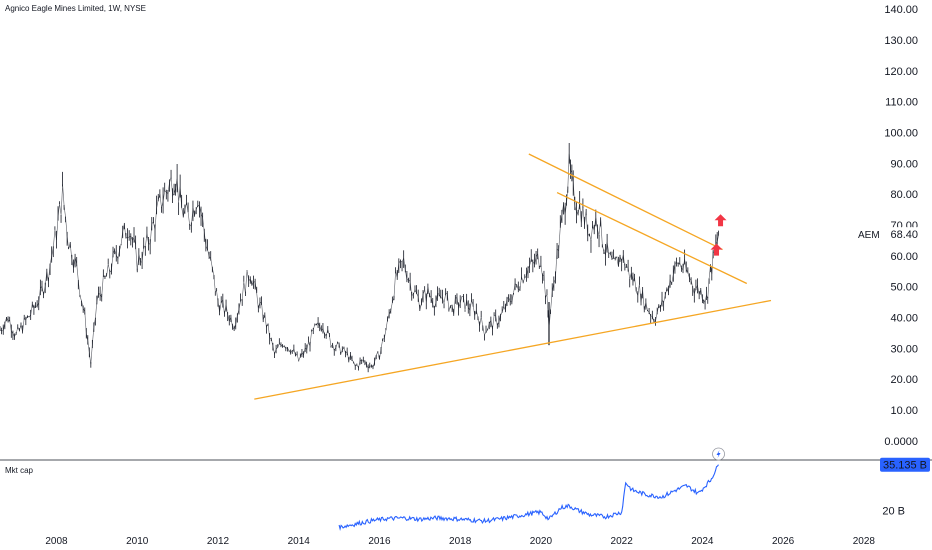 This screenshot has width=932, height=550. I want to click on y-tick-label: 50.00, so click(904, 288).